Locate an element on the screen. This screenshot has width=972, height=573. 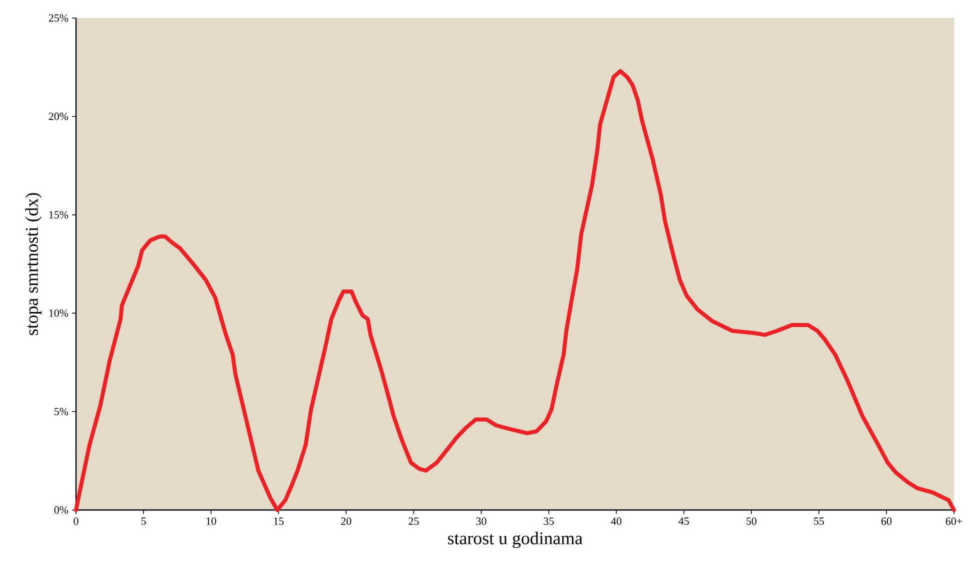
y-tick-label: 25% is located at coordinates (58, 18).